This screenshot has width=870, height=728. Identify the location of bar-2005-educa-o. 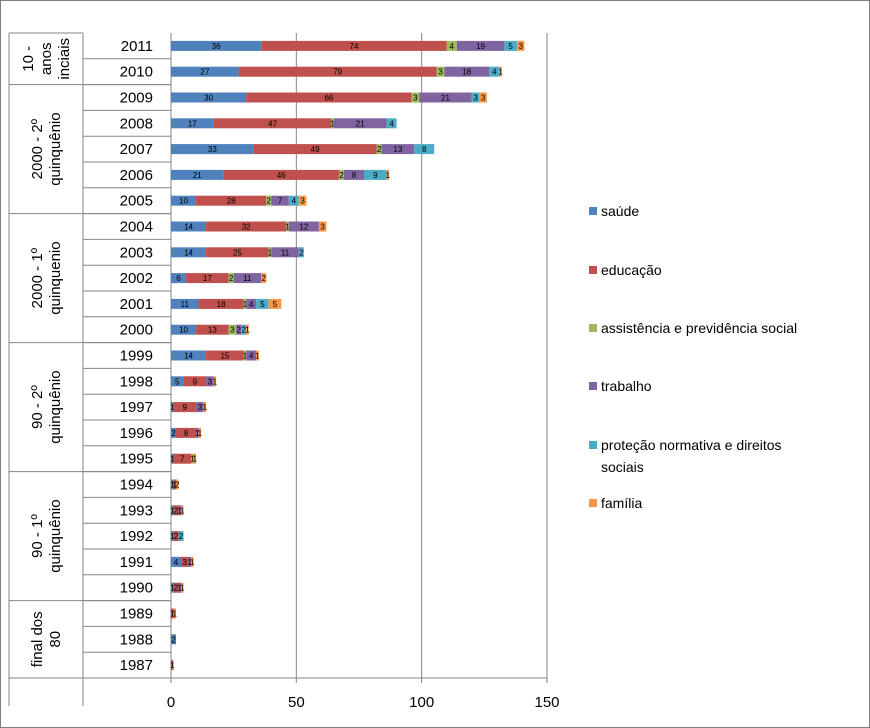
(231, 200).